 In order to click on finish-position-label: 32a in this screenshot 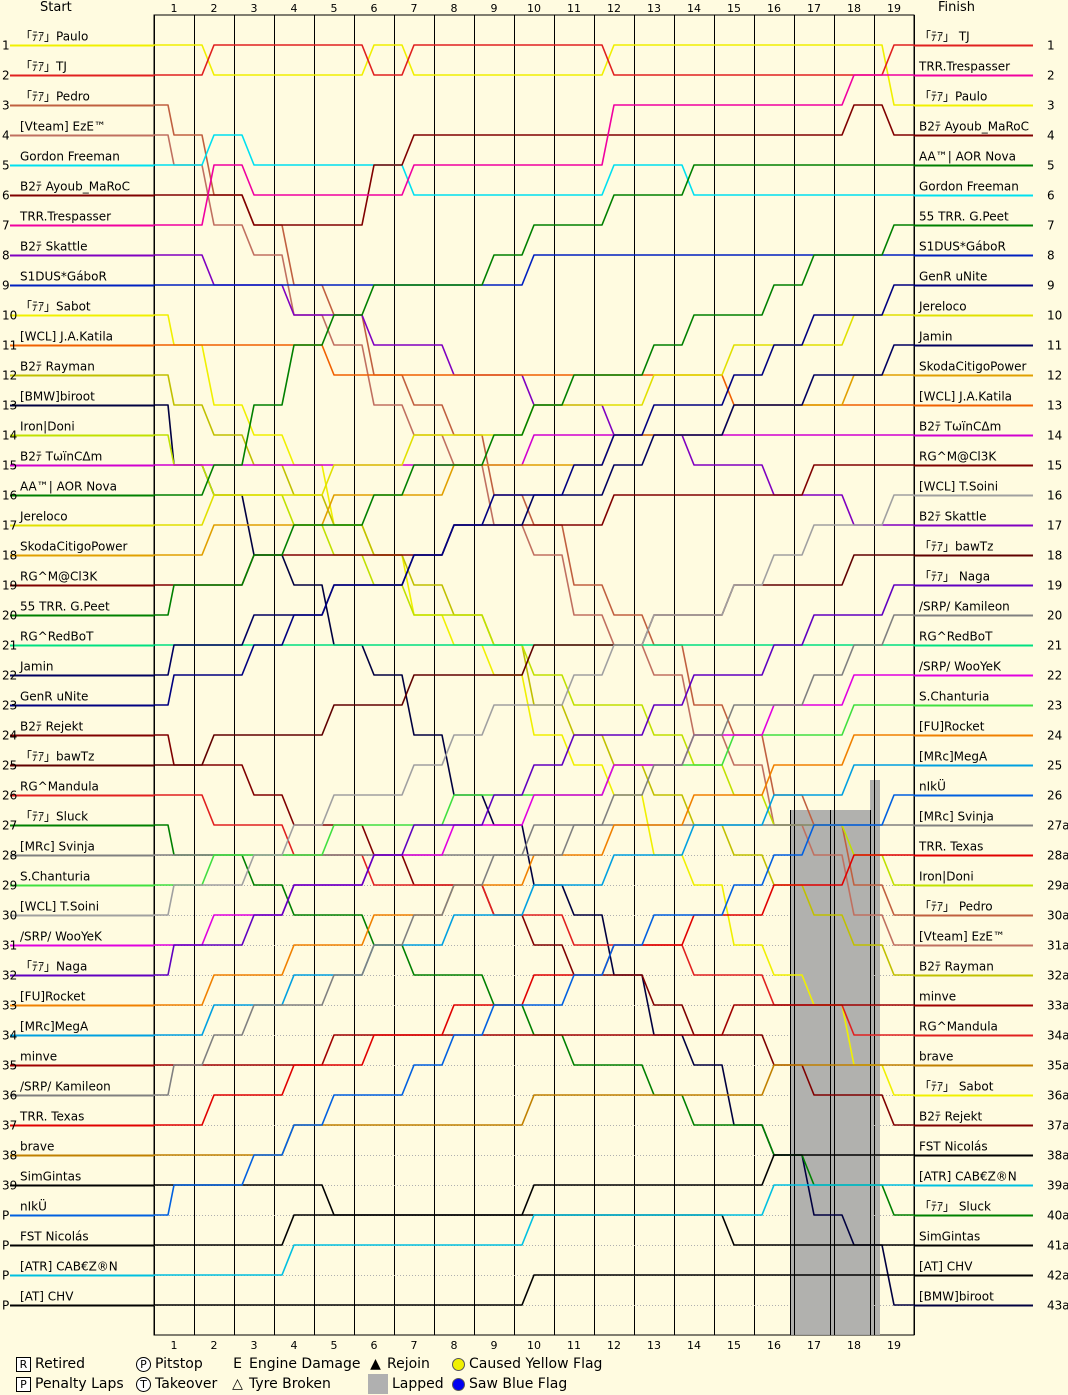, I will do `click(1057, 976)`.